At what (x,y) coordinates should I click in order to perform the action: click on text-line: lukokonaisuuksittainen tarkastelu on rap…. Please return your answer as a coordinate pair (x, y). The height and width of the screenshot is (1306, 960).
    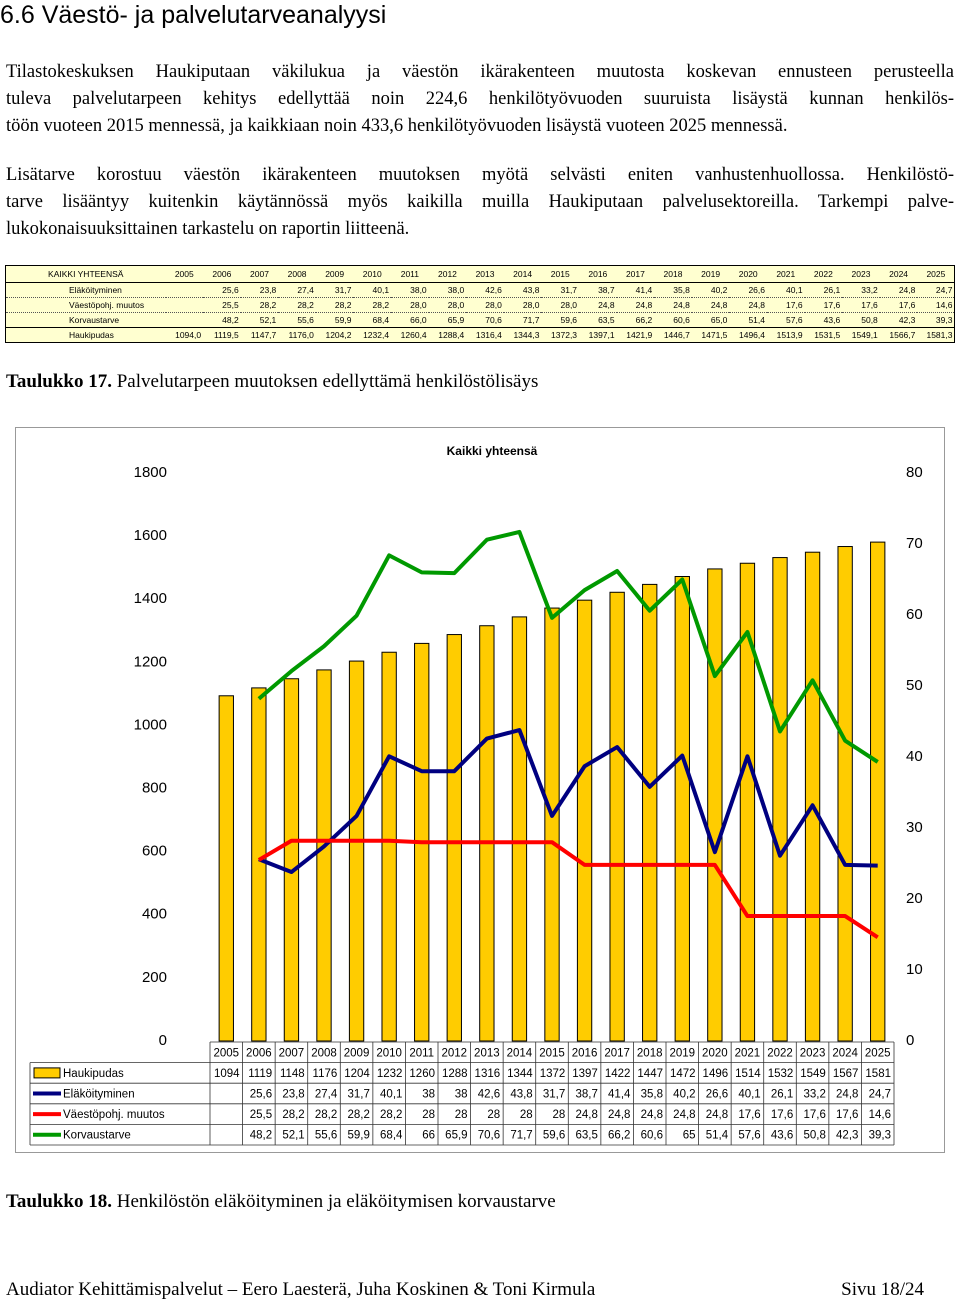
    Looking at the image, I should click on (208, 229).